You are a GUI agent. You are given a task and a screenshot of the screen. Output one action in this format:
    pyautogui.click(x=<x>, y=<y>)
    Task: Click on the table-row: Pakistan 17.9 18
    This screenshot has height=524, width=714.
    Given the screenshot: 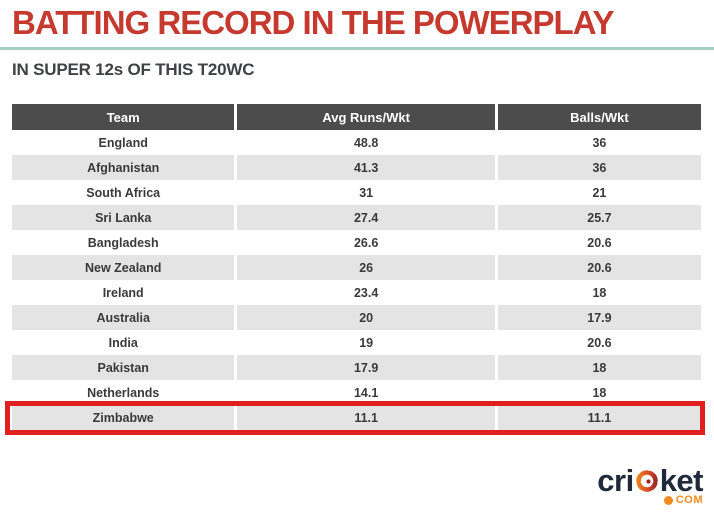 What is the action you would take?
    pyautogui.click(x=356, y=367)
    